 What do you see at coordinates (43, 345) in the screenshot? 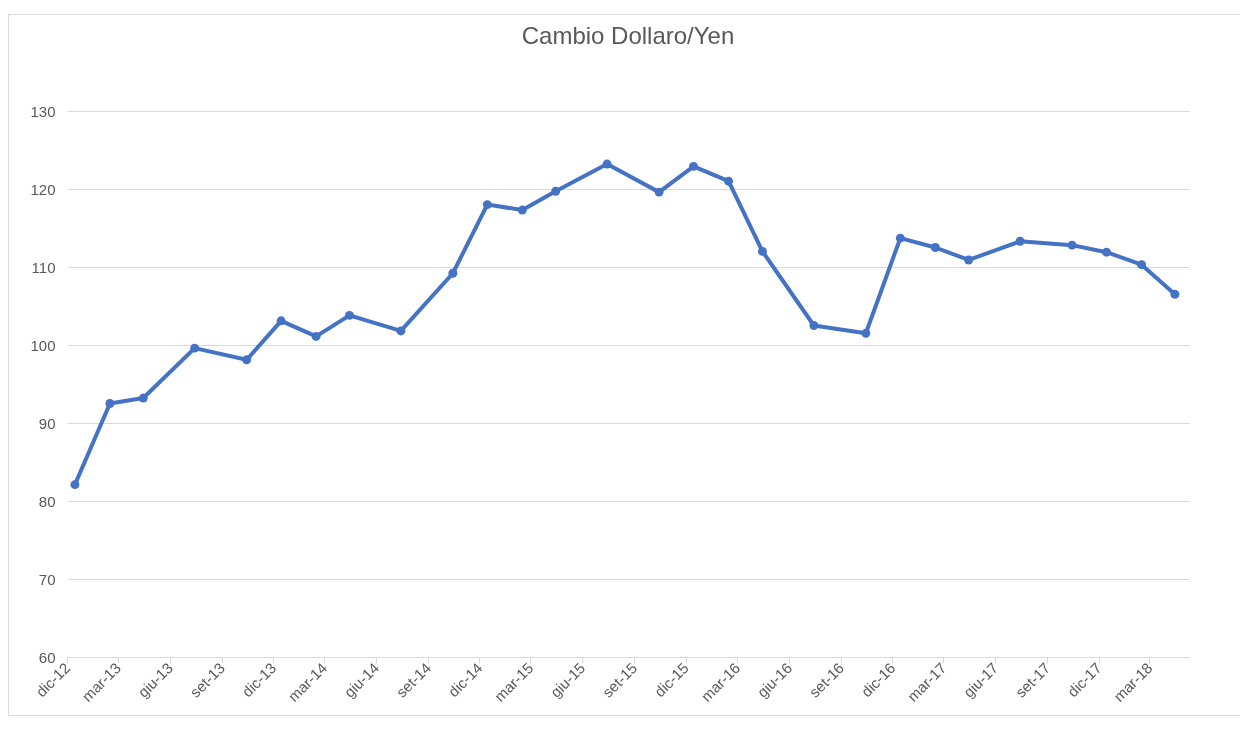
I see `y-tick-label: 100` at bounding box center [43, 345].